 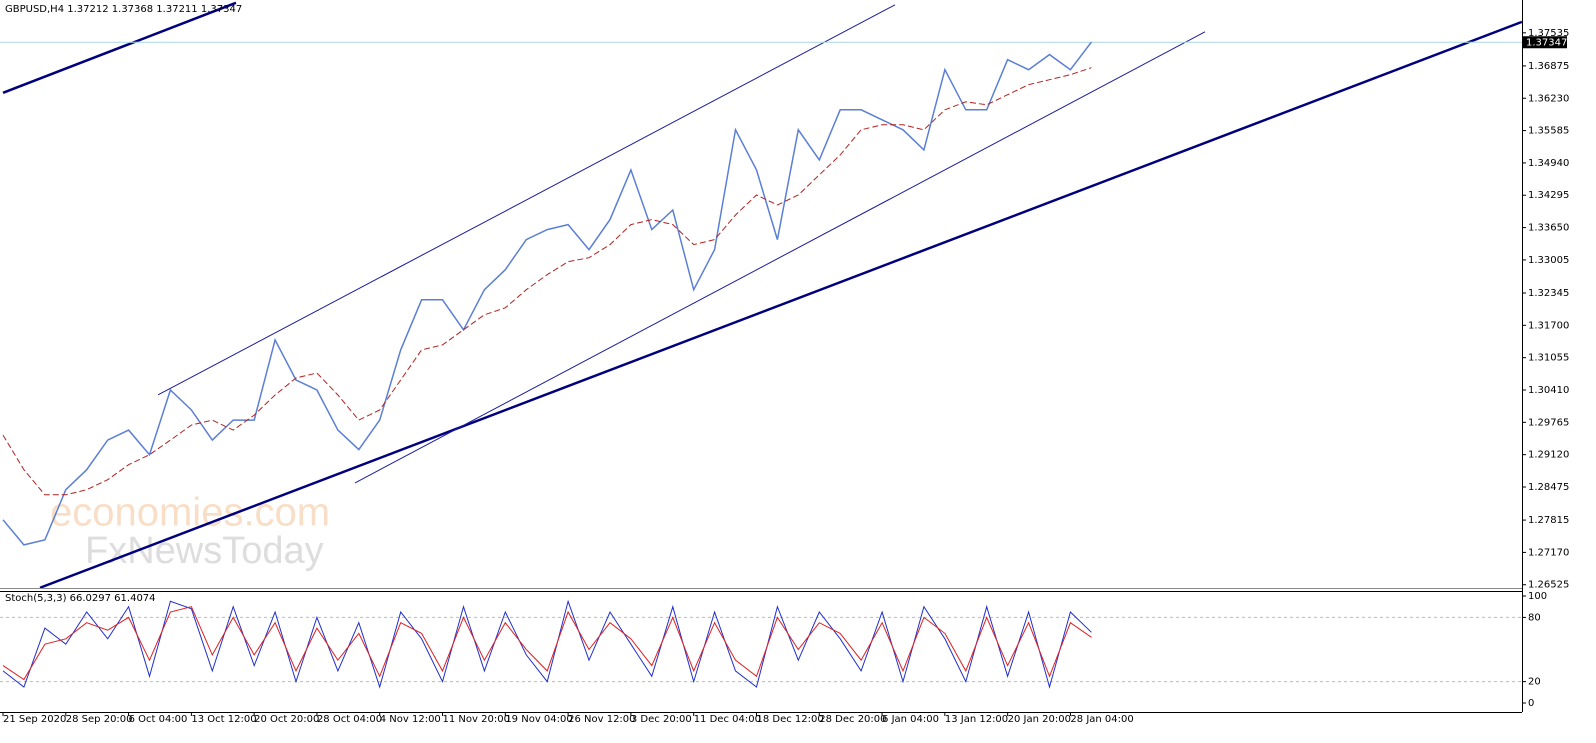 What do you see at coordinates (976, 719) in the screenshot?
I see `x-tick-label: 13 Jan 12:00` at bounding box center [976, 719].